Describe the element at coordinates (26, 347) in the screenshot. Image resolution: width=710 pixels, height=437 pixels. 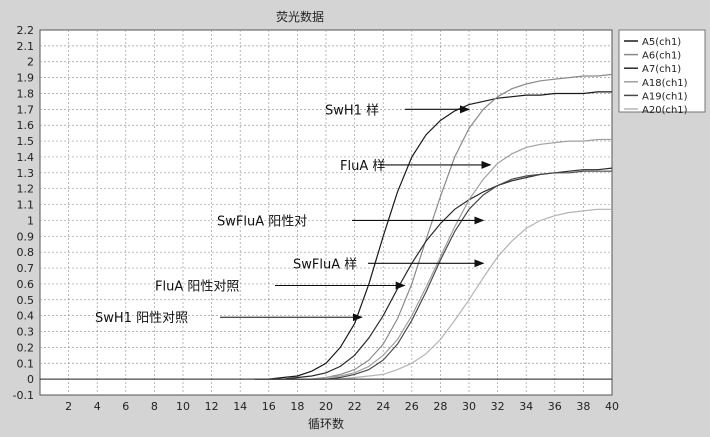
I see `y-tick-label: 0.2` at that location.